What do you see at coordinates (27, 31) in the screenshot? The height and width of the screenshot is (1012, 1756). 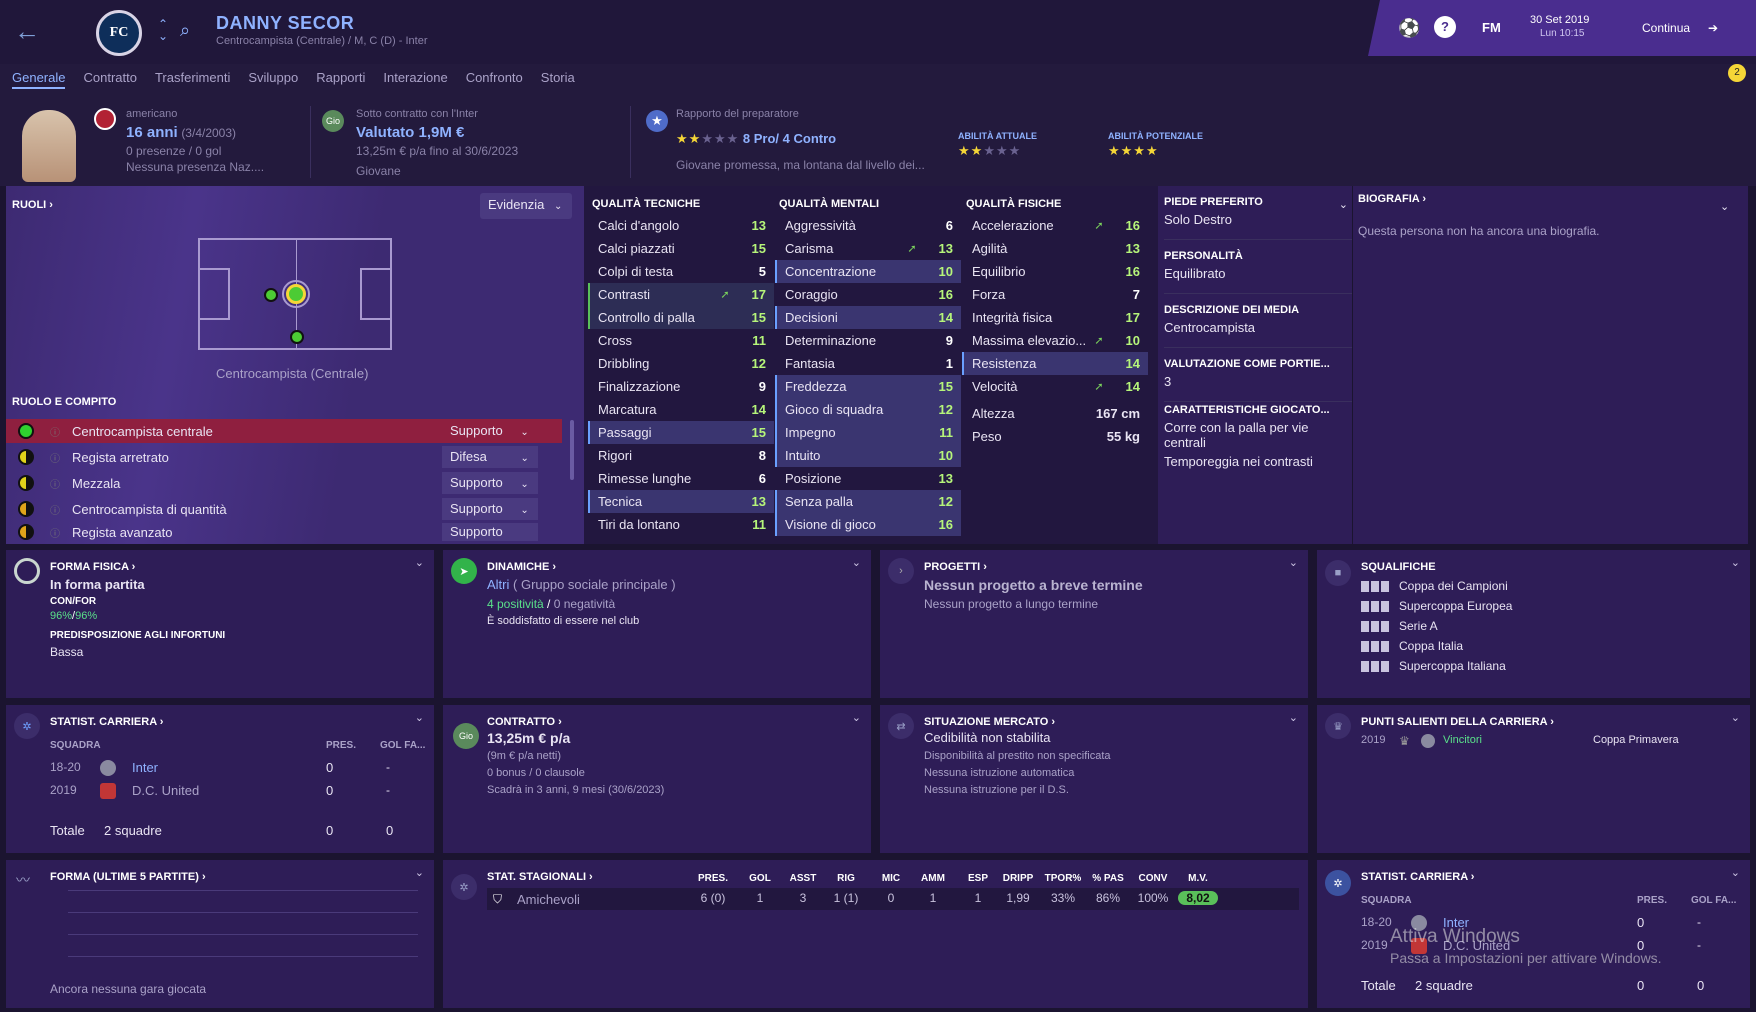 I see `back-arrow-icon: ←` at bounding box center [27, 31].